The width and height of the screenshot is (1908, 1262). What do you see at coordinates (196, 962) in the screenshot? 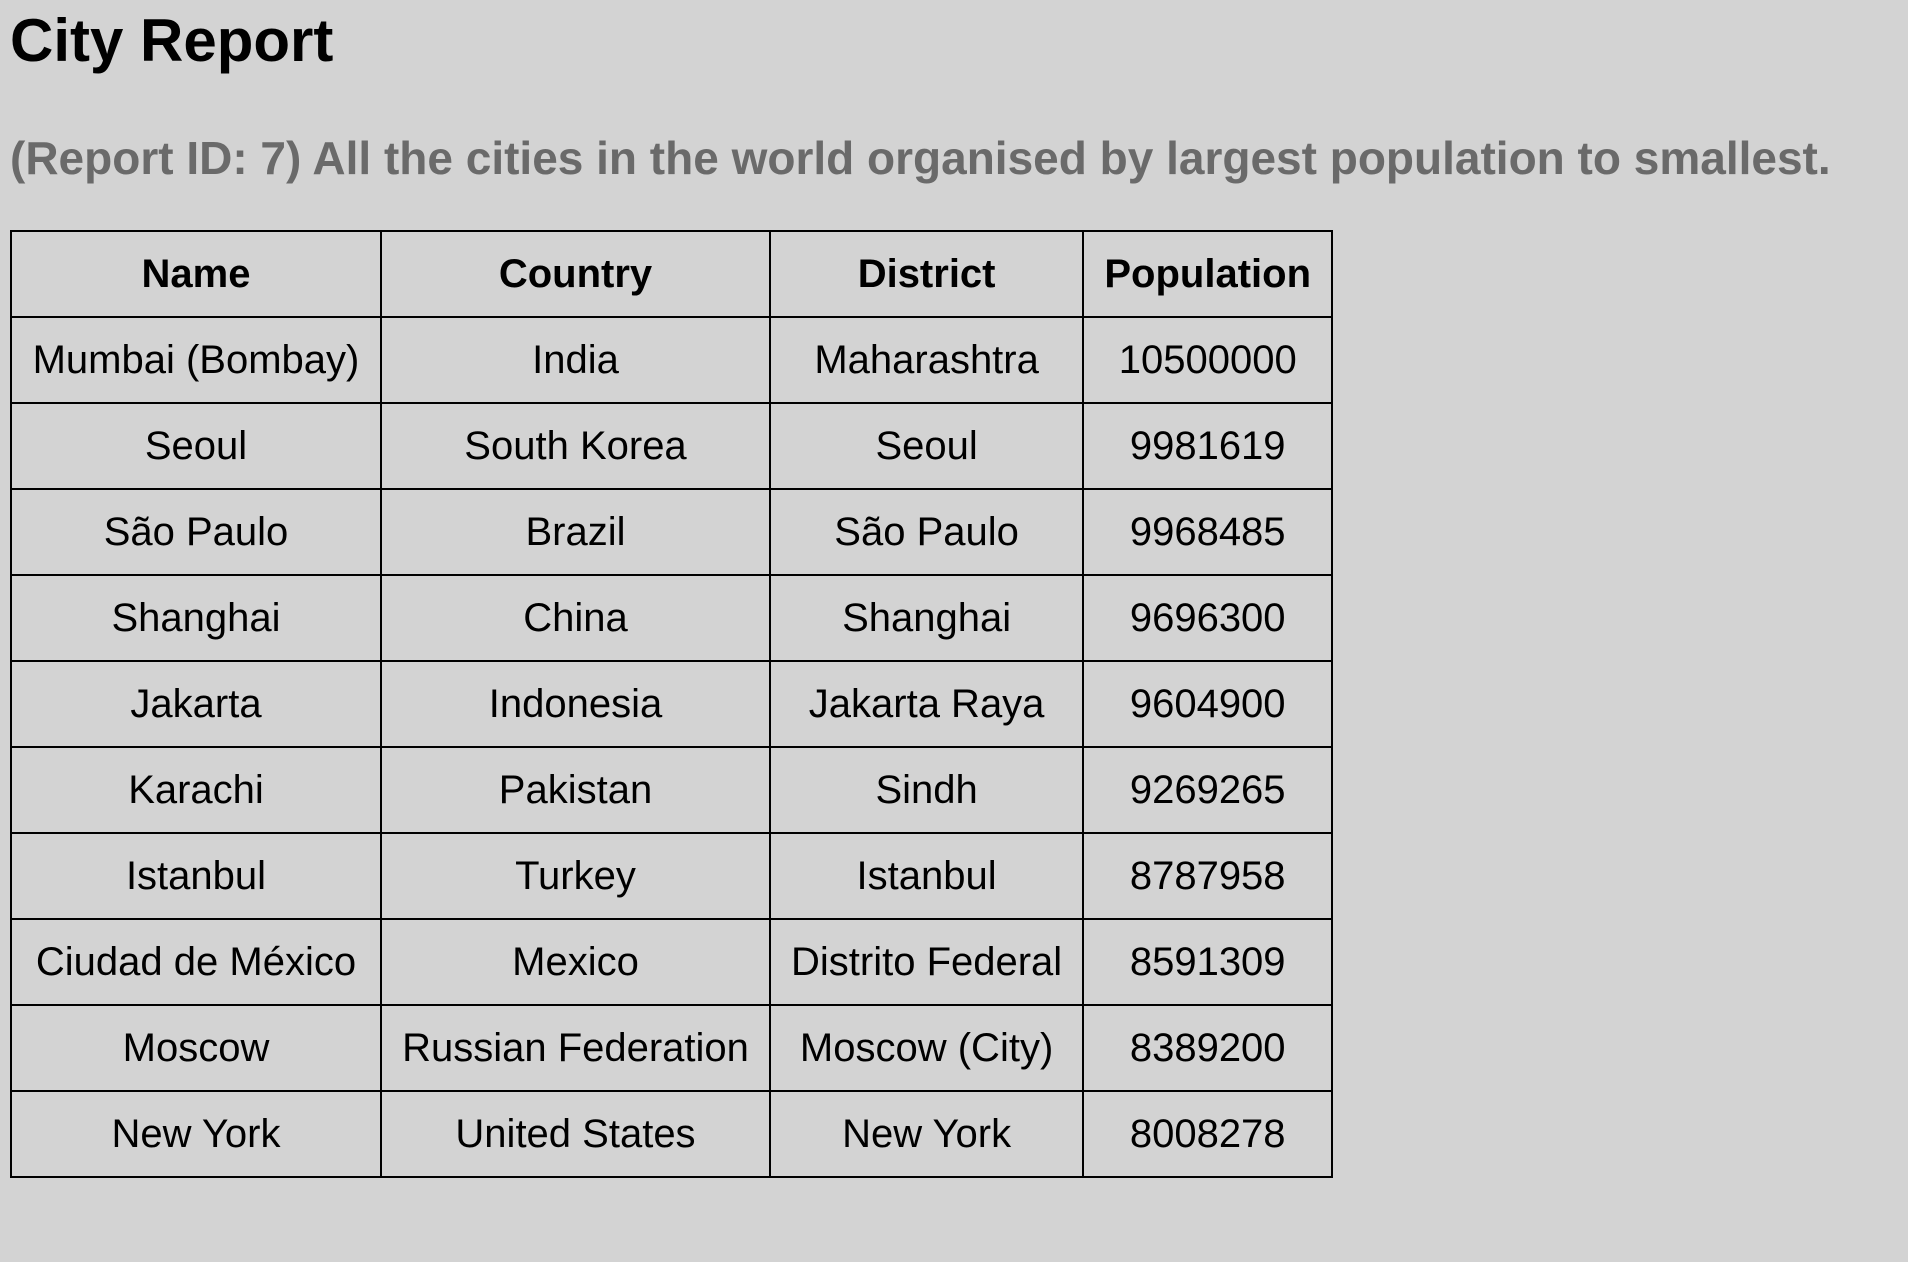
I see `cell-name: Ciudad de México` at bounding box center [196, 962].